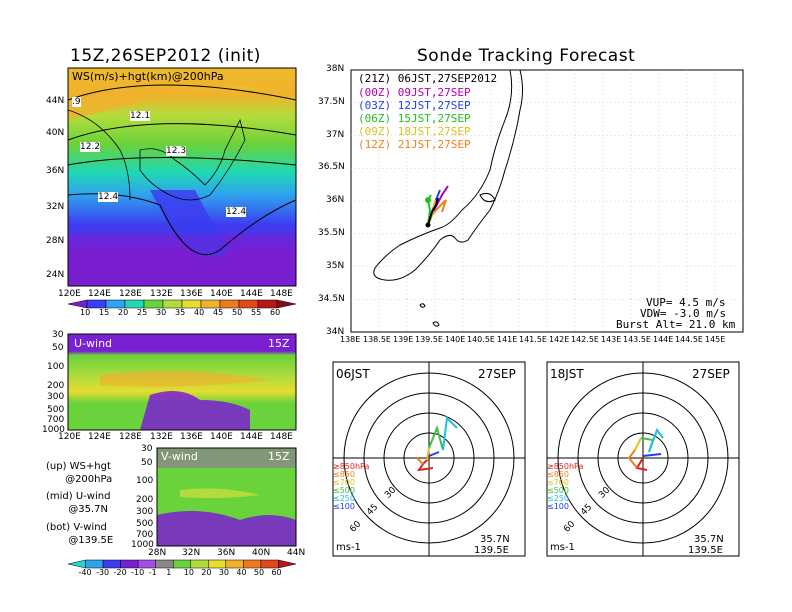  What do you see at coordinates (558, 506) in the screenshot?
I see `hodo-legend: ≤100` at bounding box center [558, 506].